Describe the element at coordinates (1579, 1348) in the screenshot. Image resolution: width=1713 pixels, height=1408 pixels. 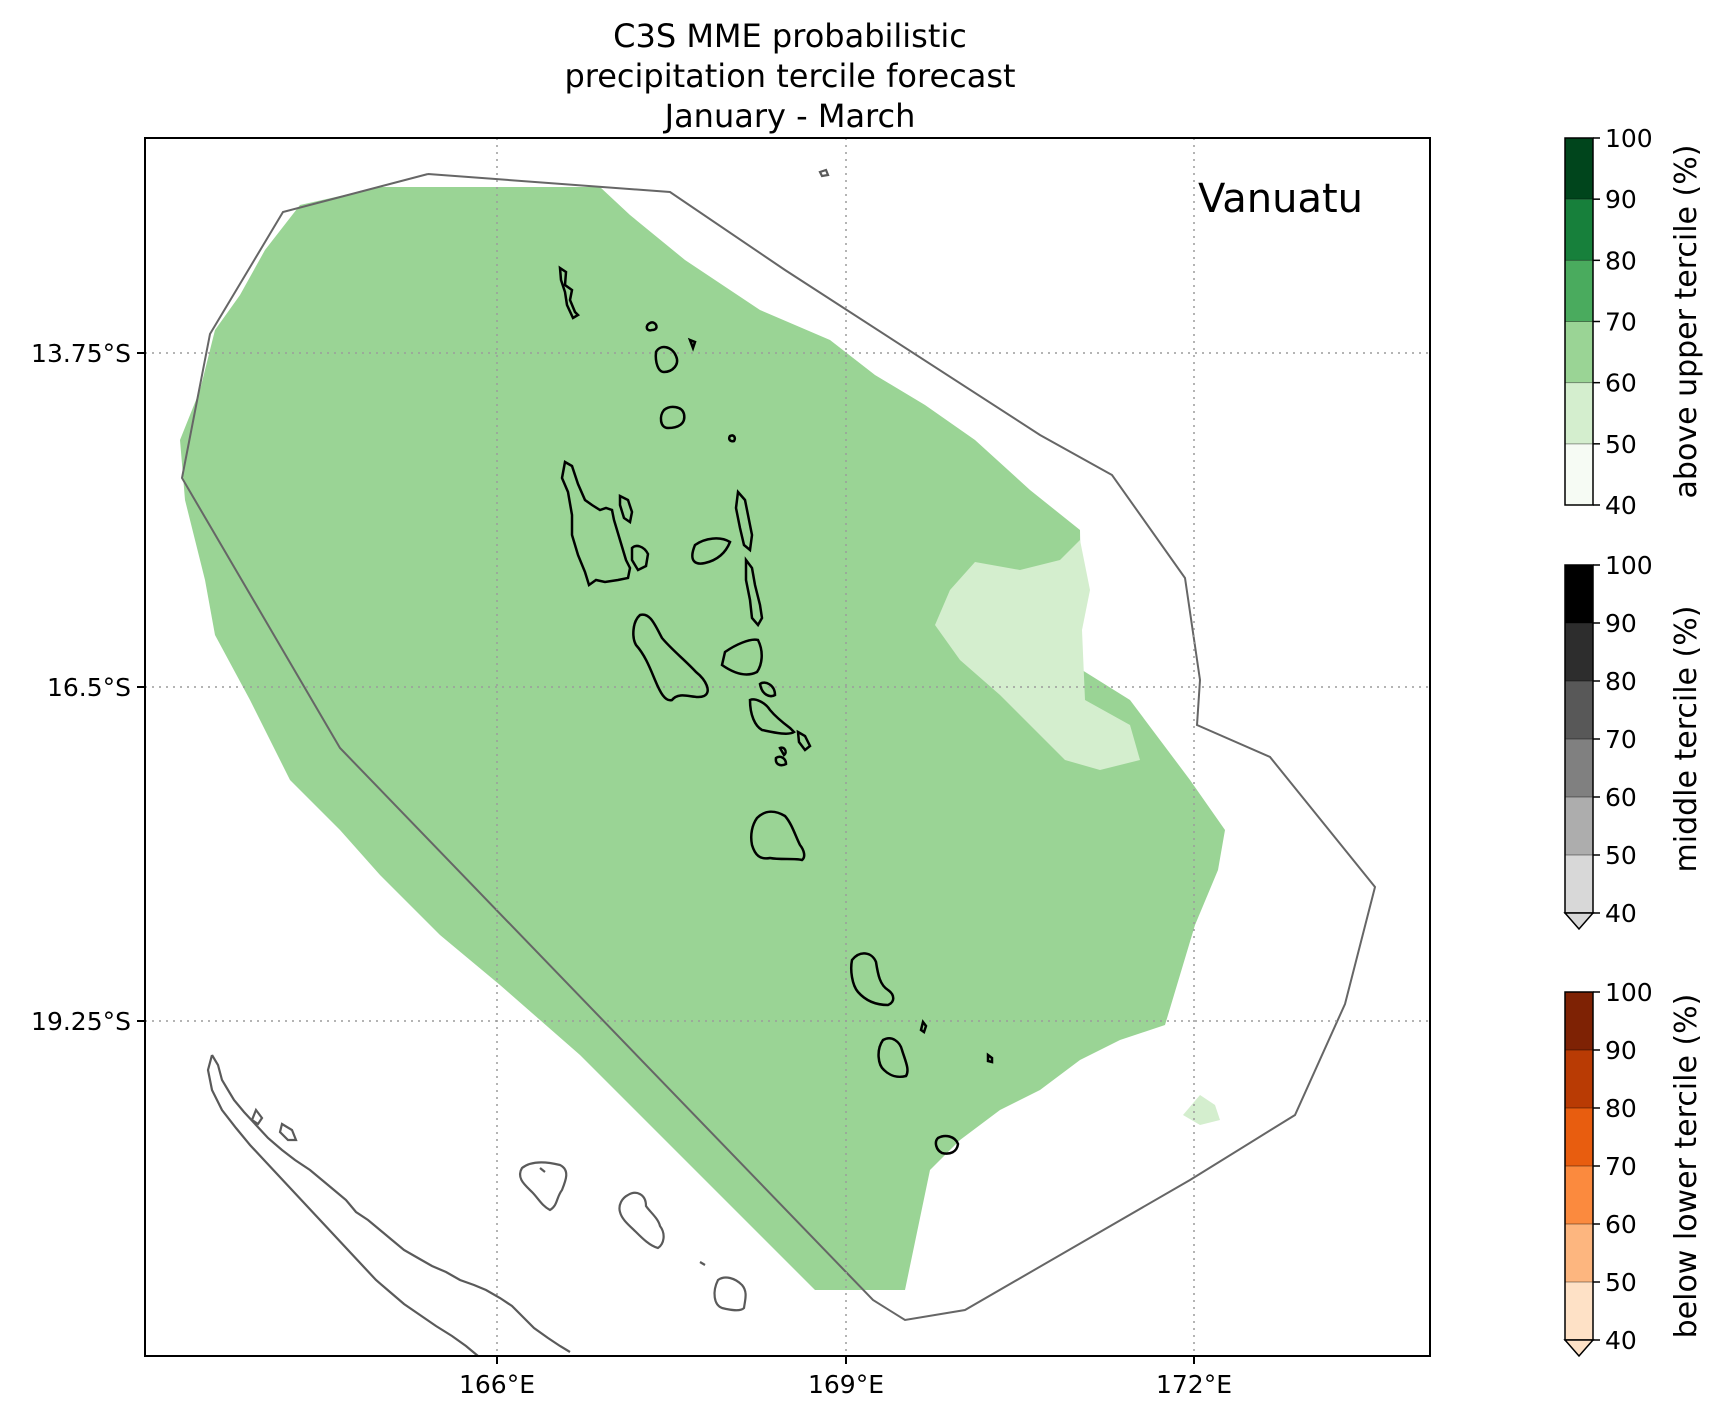
I see `colorbar-3-extend-arrow` at that location.